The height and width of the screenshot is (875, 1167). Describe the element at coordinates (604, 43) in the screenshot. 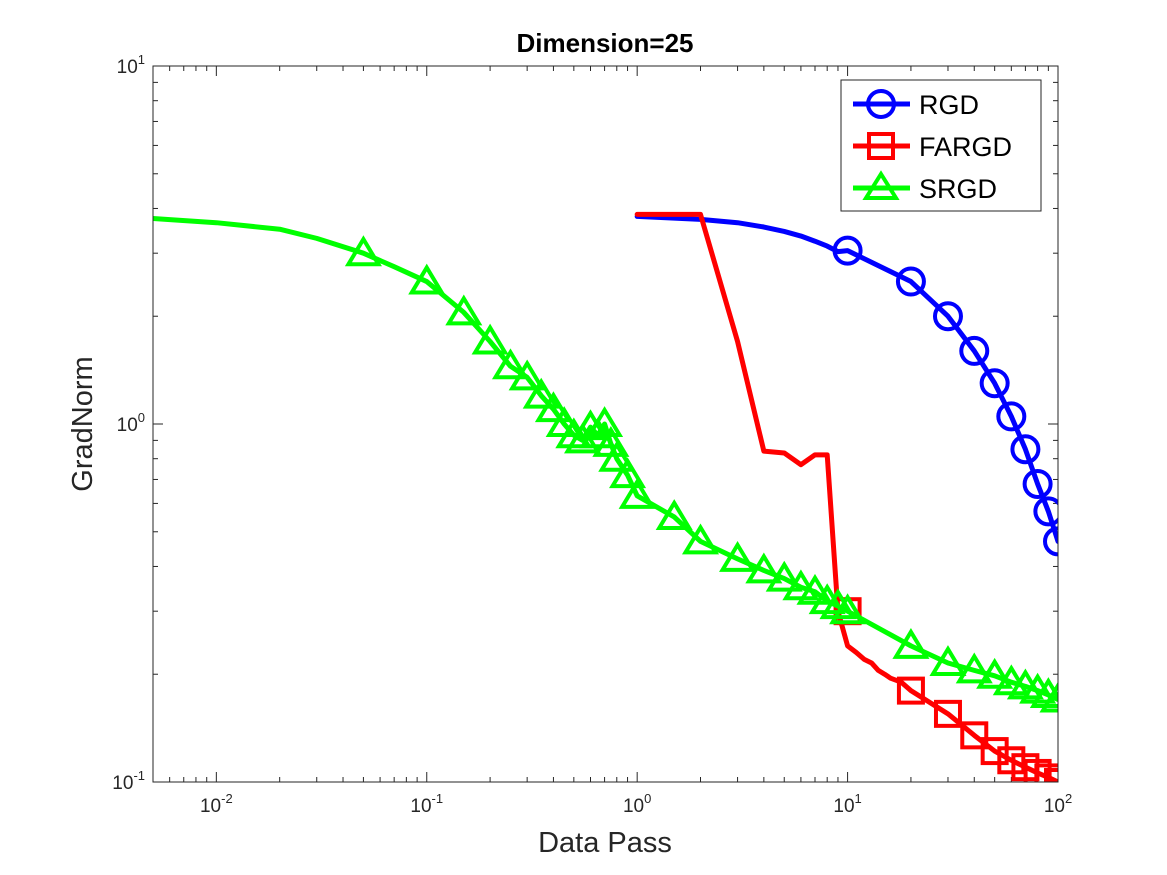

I see `chart-title: Dimension=25` at that location.